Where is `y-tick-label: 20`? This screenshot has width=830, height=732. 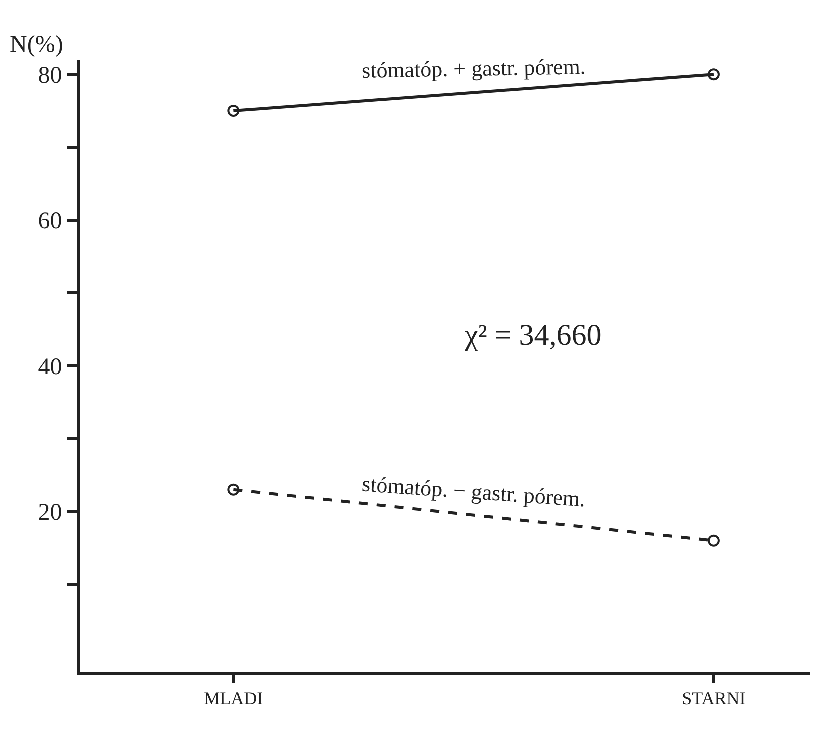
y-tick-label: 20 is located at coordinates (50, 513).